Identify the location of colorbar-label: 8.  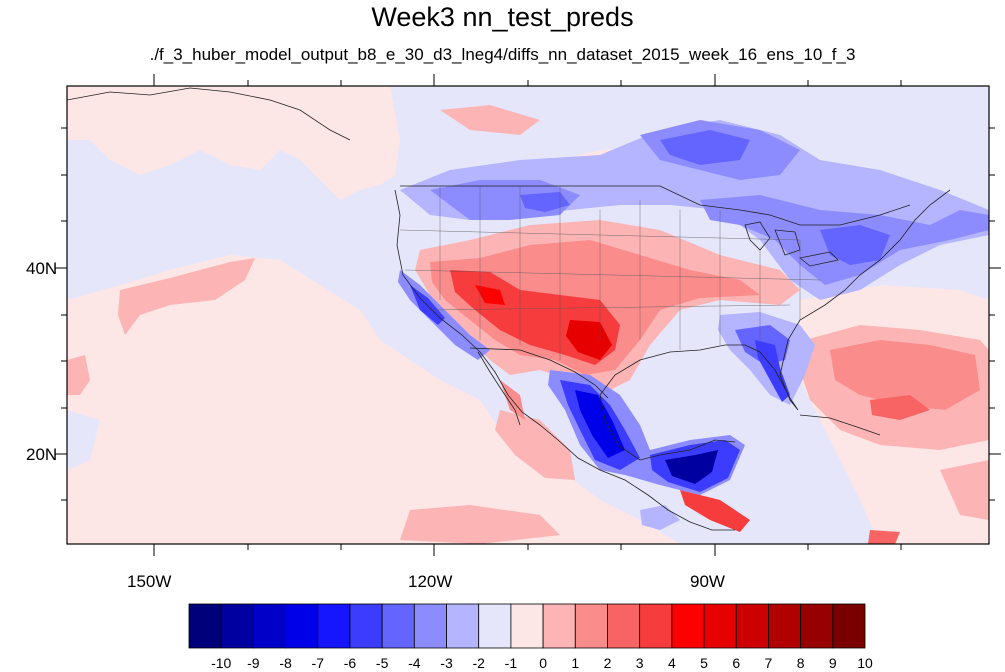
(801, 663).